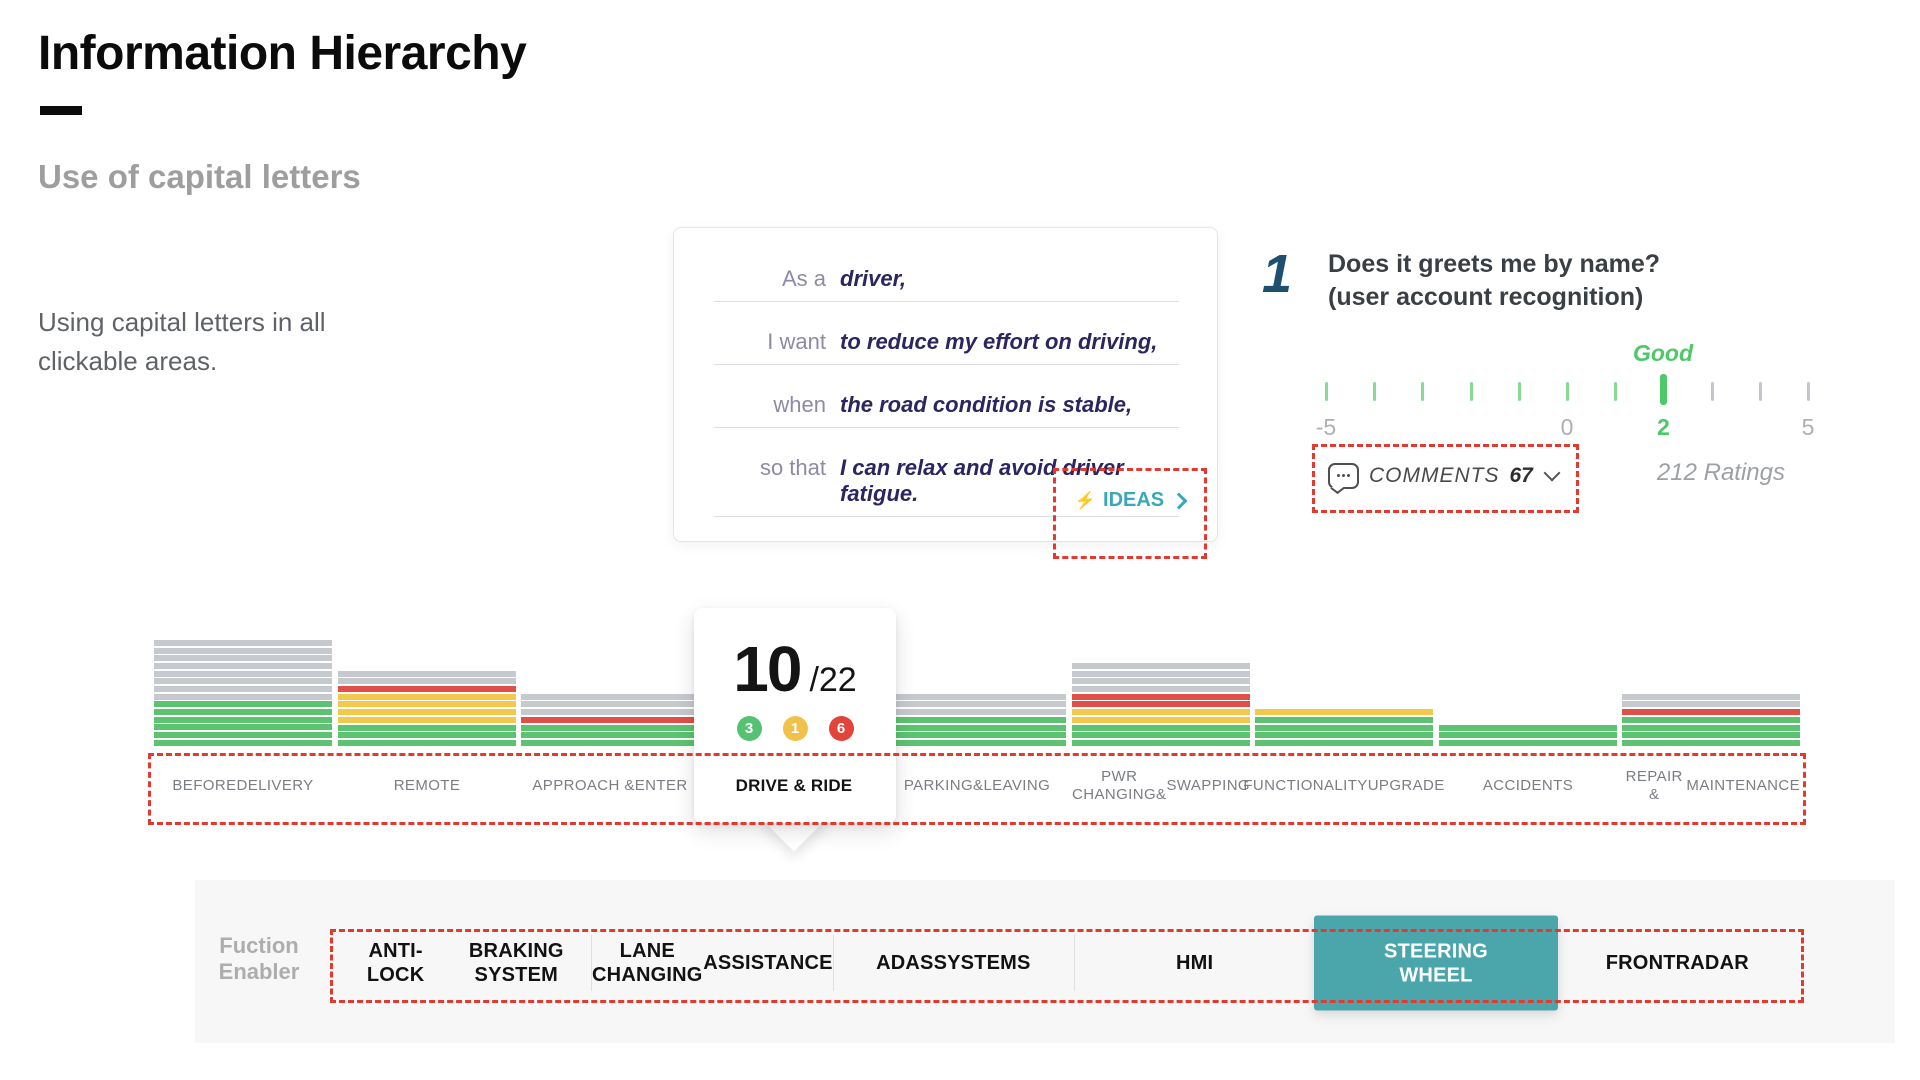 The image size is (1920, 1080). I want to click on score-badge: 3, so click(749, 728).